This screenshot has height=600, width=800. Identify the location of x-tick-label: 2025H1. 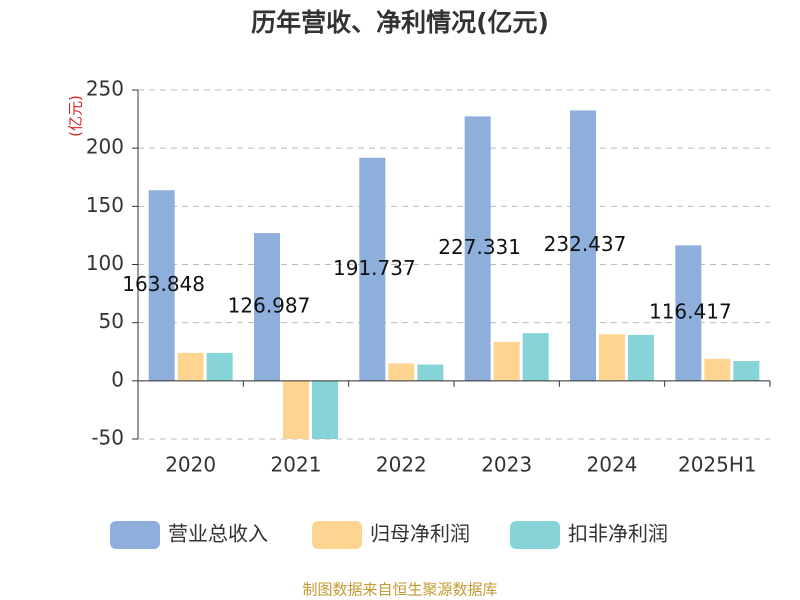
(717, 465).